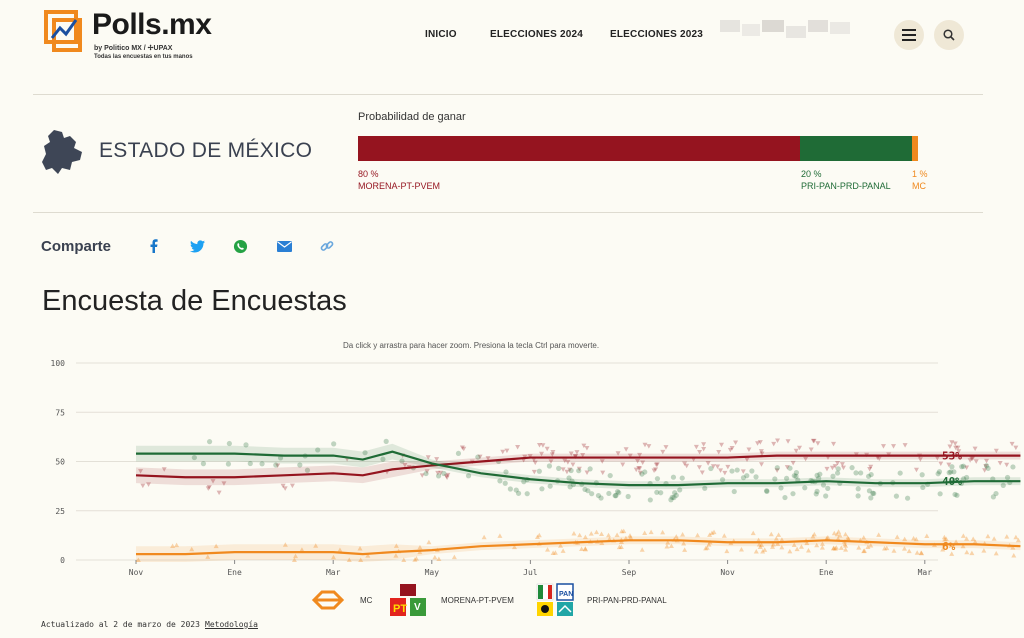 The height and width of the screenshot is (638, 1024). What do you see at coordinates (206, 150) in the screenshot?
I see `state-name: ESTADO DE MÉXICO` at bounding box center [206, 150].